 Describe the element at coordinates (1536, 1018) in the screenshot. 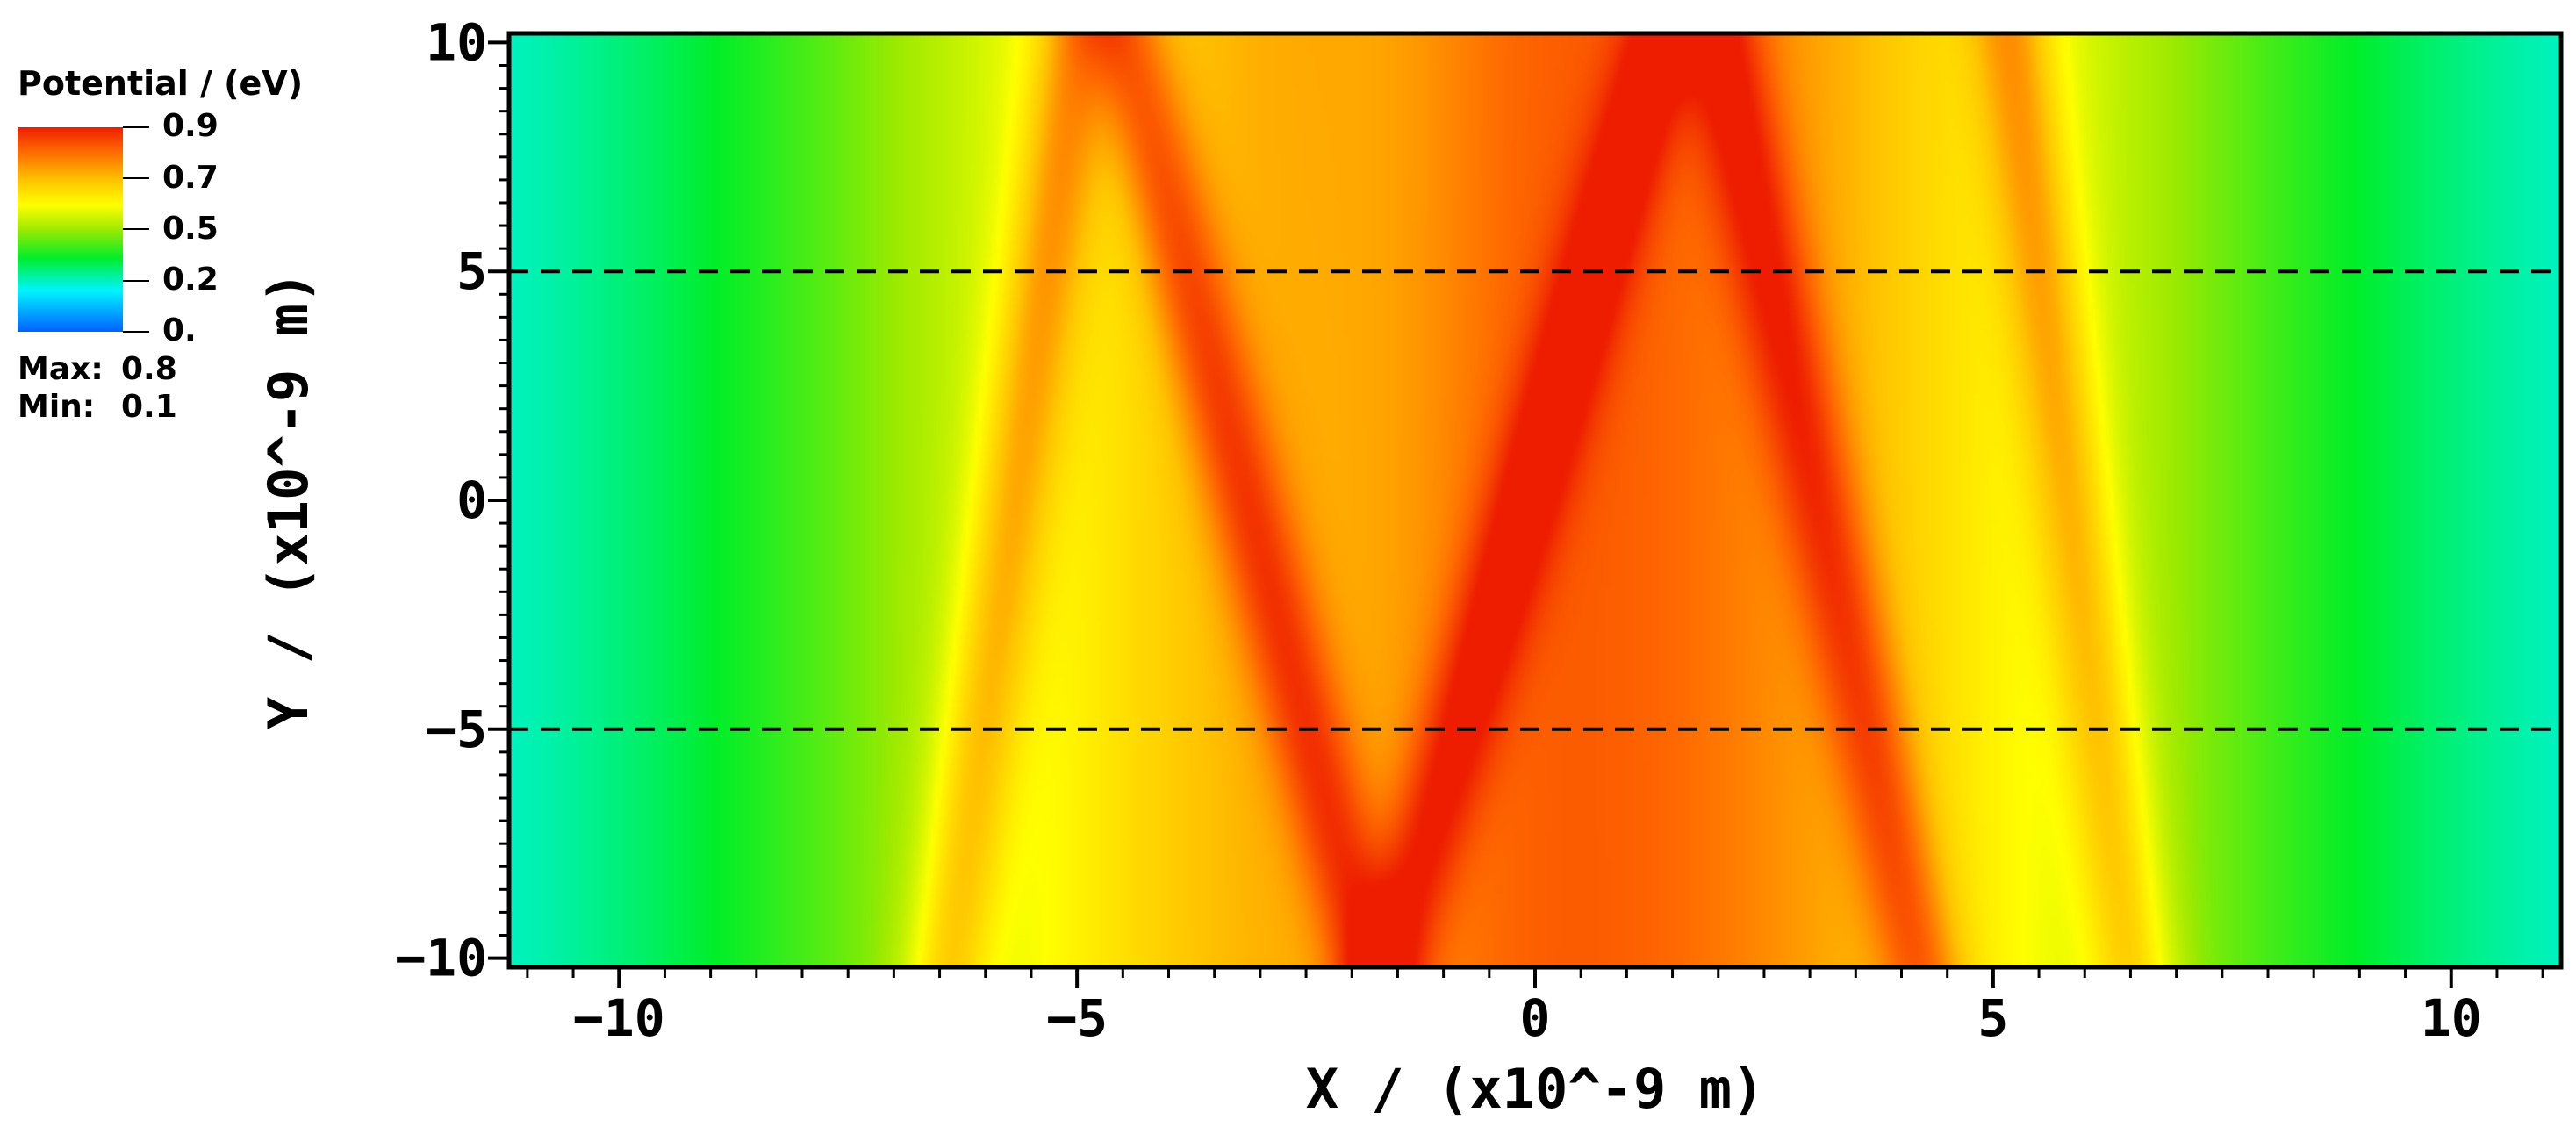

I see `x-tick-label: 0` at that location.